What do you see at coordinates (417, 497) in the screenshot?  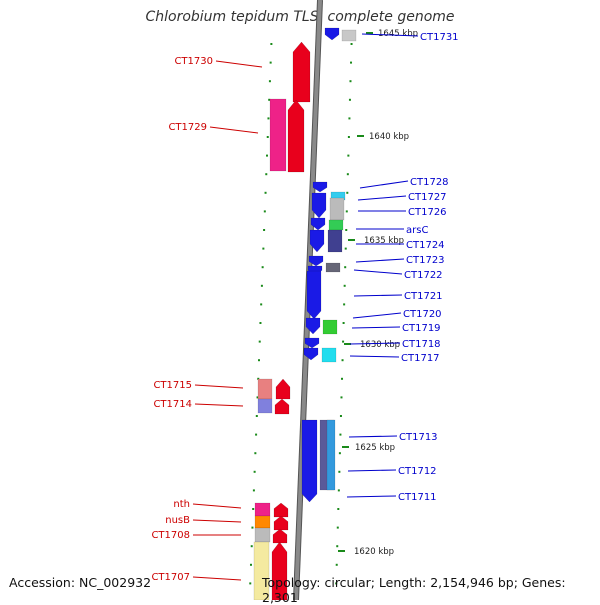 I see `reverse-gene-label: CT1711` at bounding box center [417, 497].